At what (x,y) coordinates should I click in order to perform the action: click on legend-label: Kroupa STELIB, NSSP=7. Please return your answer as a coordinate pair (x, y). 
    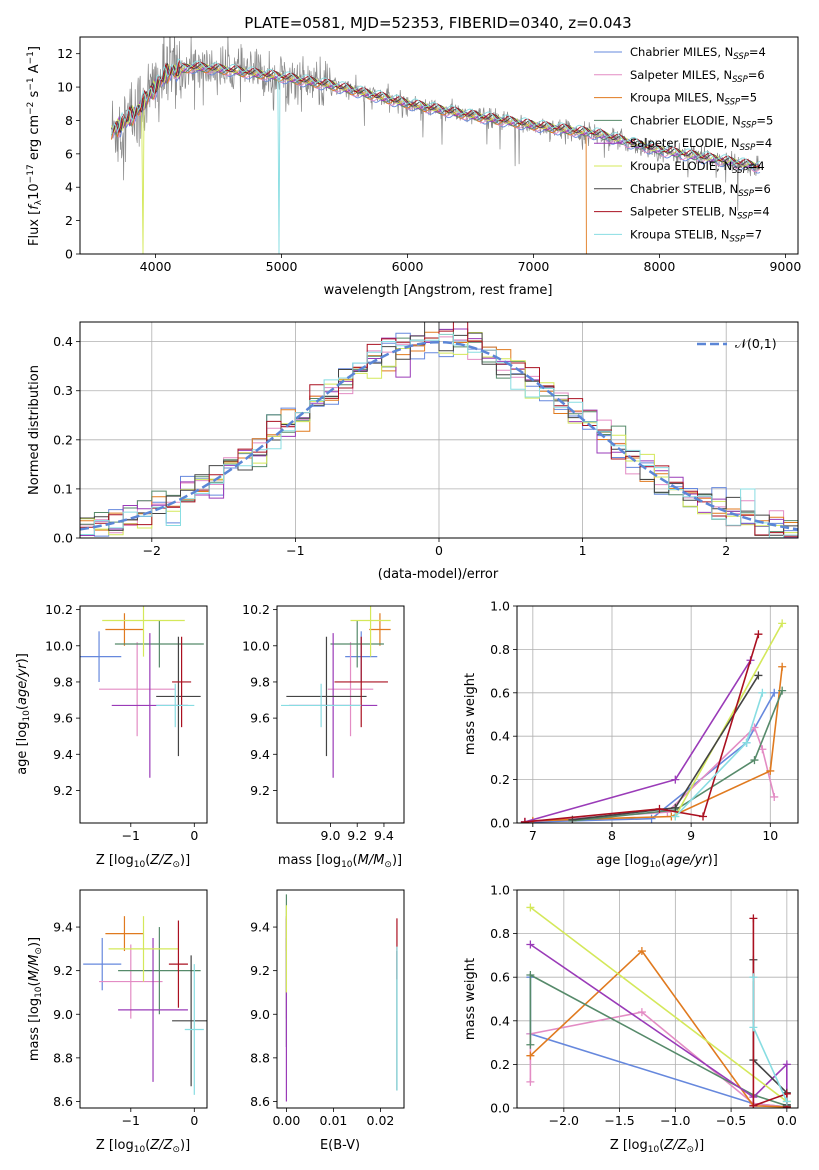
    Looking at the image, I should click on (696, 235).